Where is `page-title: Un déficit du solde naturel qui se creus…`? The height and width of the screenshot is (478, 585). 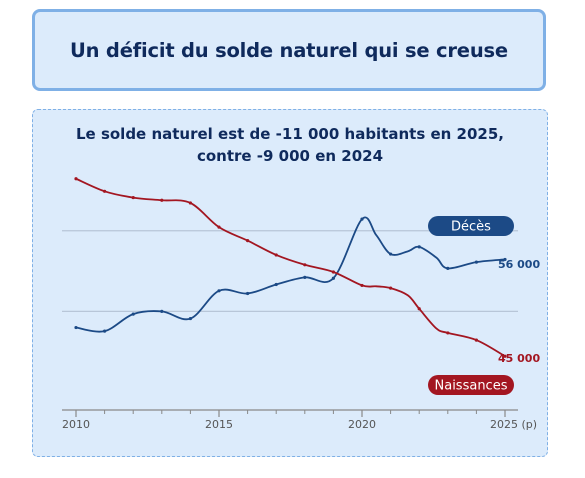
page-title: Un déficit du solde naturel qui se creus… is located at coordinates (289, 50).